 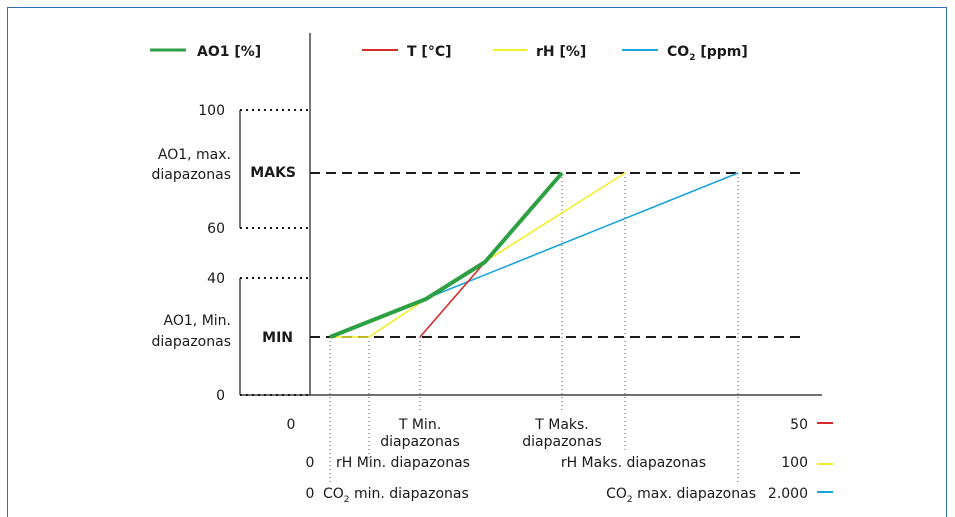 I want to click on y-tick-dotted-lines, so click(x=275, y=252).